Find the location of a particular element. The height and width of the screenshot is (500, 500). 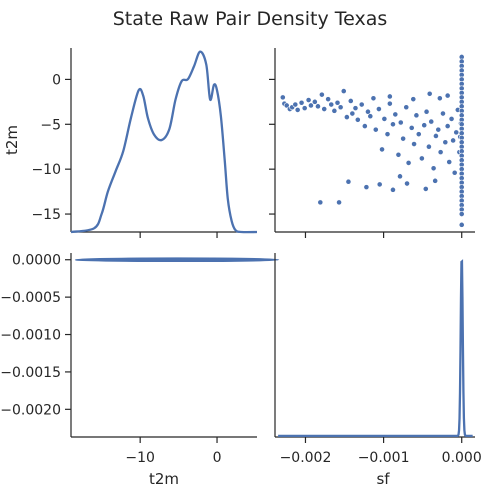

kde-x-ticks: −10 0 is located at coordinates (173, 451).